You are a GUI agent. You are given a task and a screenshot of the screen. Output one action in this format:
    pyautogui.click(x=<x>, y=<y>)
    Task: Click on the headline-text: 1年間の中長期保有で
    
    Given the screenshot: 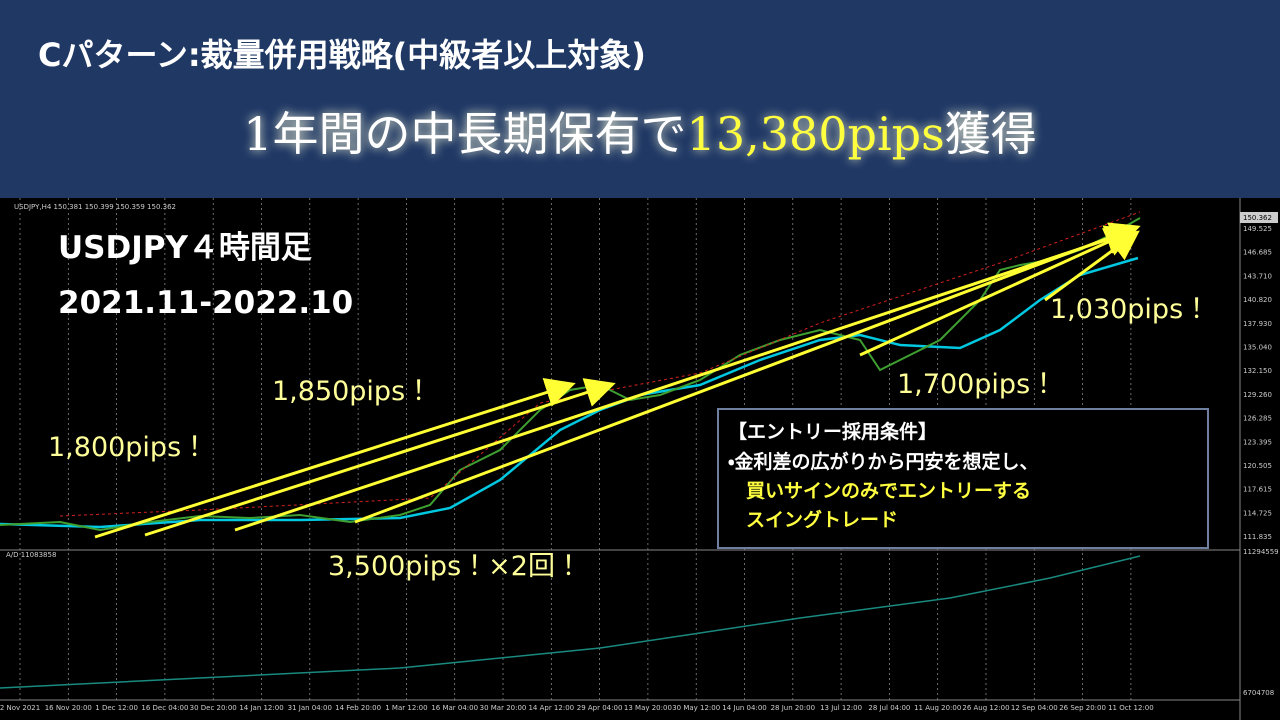 What is the action you would take?
    pyautogui.click(x=465, y=134)
    